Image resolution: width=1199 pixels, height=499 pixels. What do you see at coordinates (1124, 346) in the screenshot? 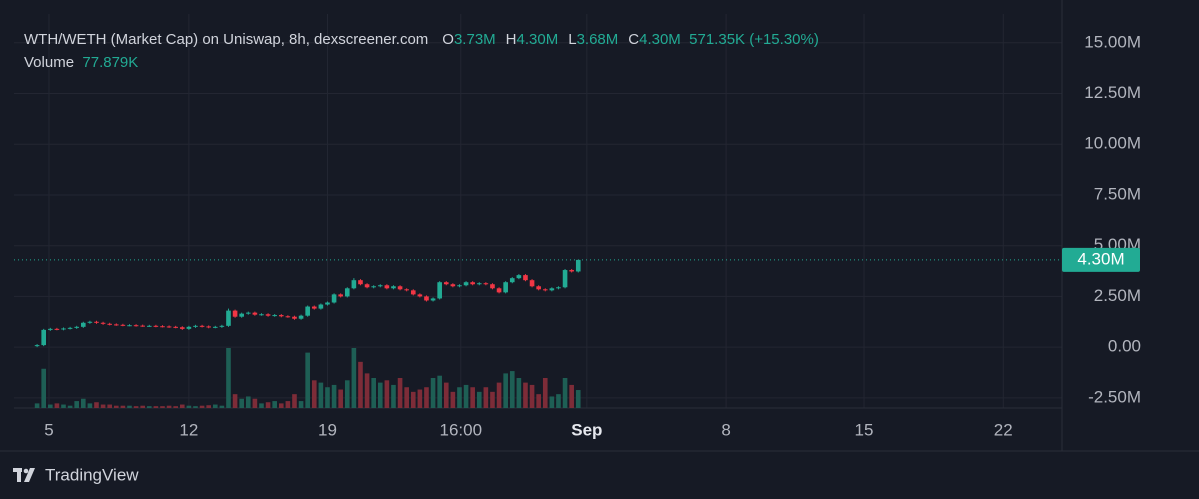
I see `y-tick-label: 0.00` at bounding box center [1124, 346].